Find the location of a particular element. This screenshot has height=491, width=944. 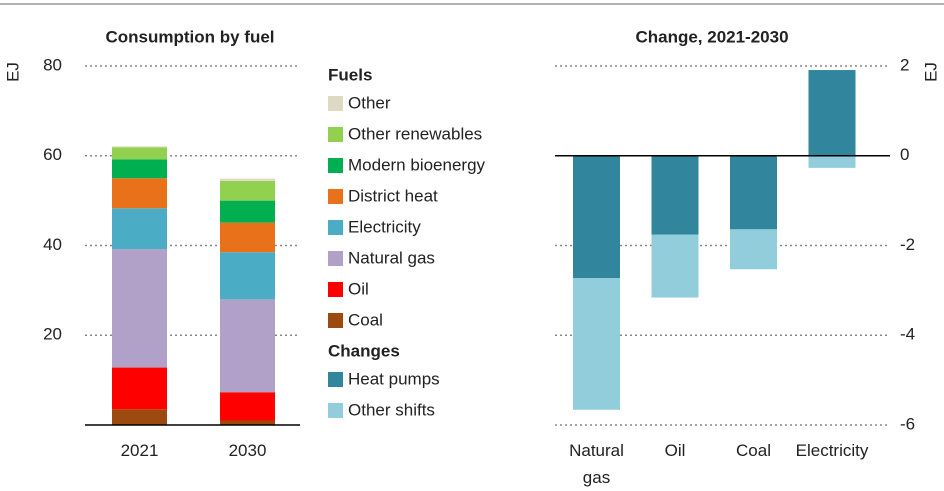

y-tick-label: 80 is located at coordinates (52, 64).